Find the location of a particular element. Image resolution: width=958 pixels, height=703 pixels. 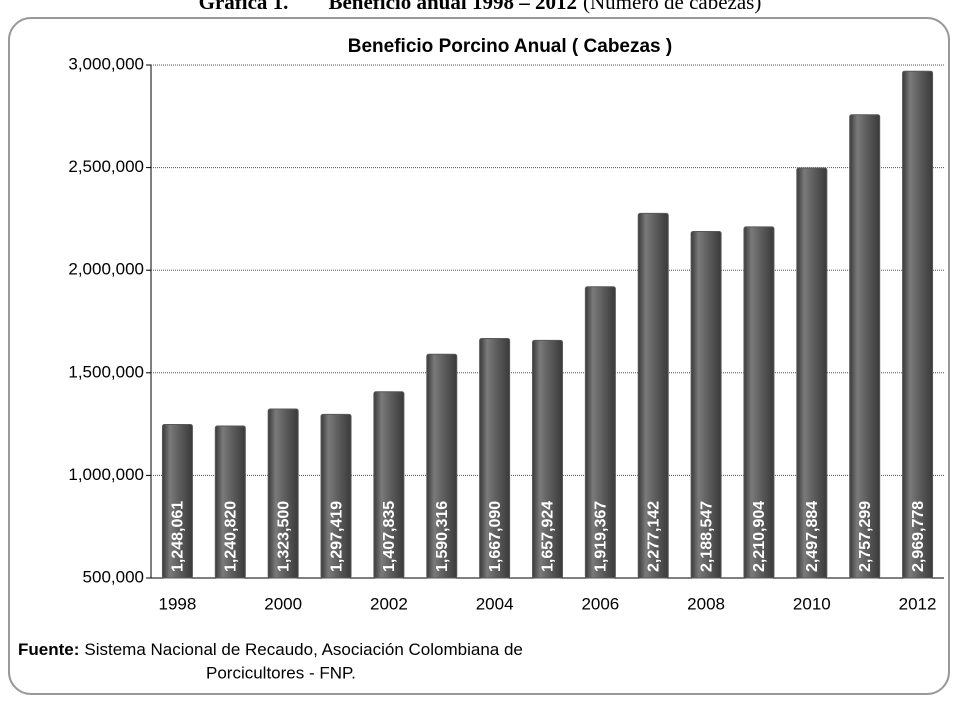

caption-number: Gráfica 1. is located at coordinates (244, 7).